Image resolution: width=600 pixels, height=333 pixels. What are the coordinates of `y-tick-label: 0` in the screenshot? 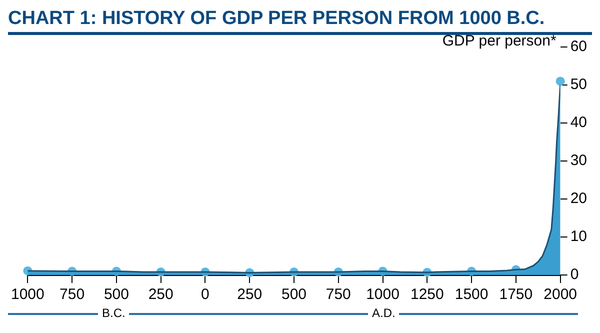 It's located at (574, 275).